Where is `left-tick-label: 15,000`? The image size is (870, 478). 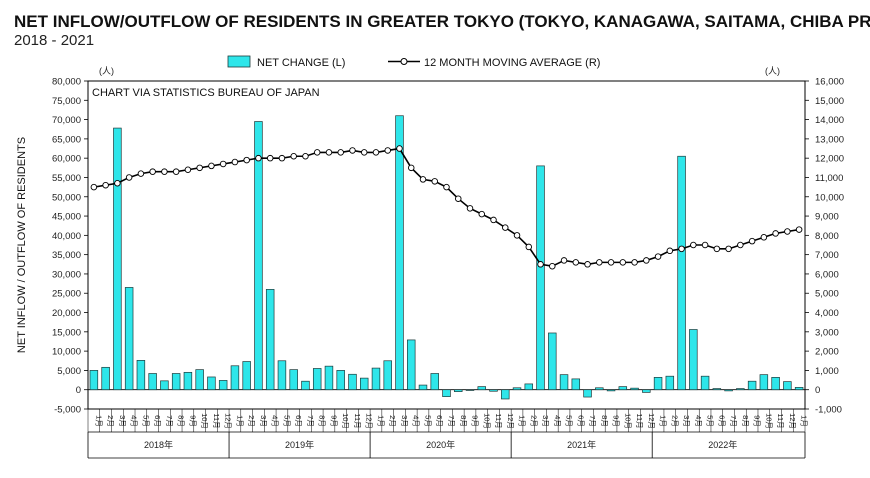
left-tick-label: 15,000 is located at coordinates (66, 332).